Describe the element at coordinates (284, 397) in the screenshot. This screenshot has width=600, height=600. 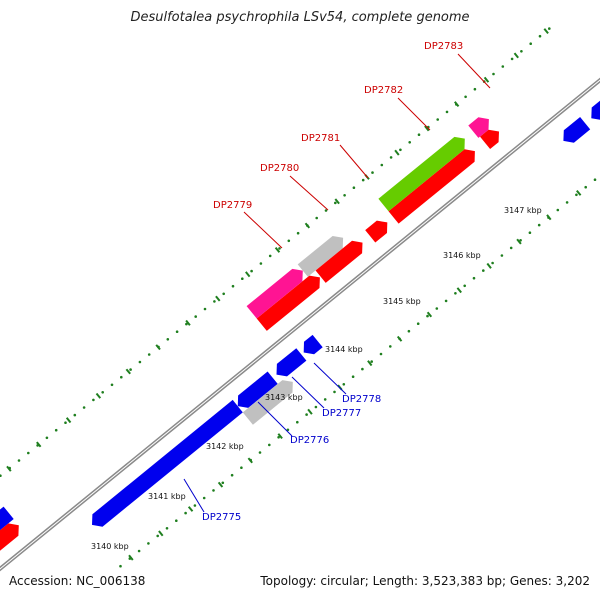
I see `scale-label-3143: 3143 kbp` at that location.